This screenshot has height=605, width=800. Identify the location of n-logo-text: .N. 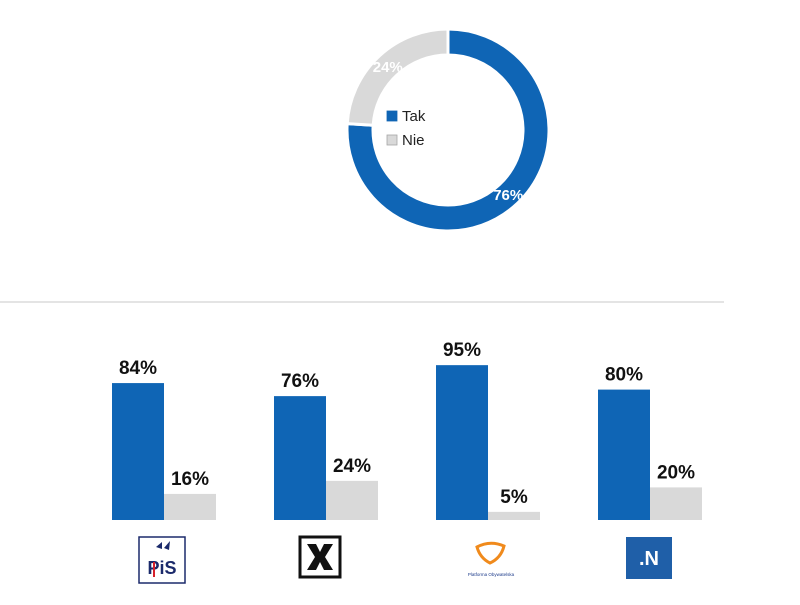
(649, 559).